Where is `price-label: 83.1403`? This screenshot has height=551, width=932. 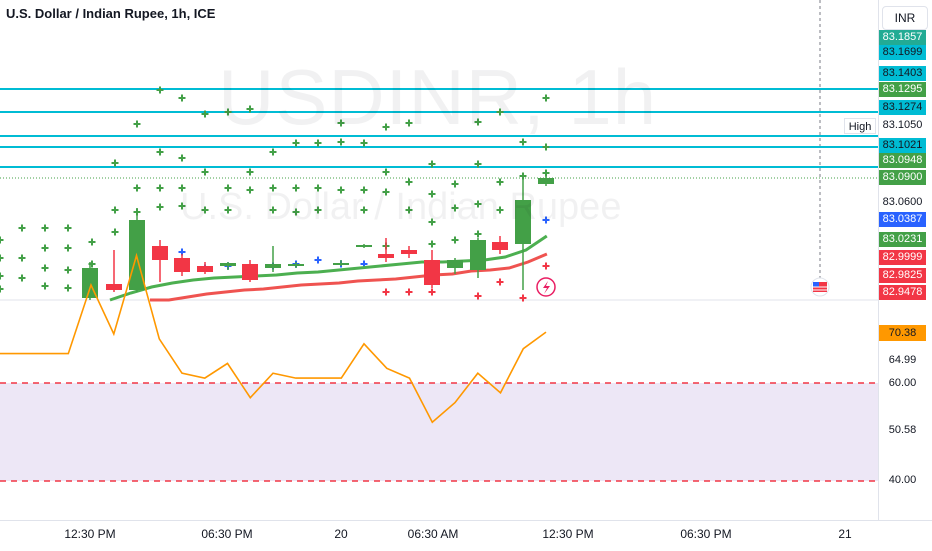
price-label: 83.1403 is located at coordinates (902, 73).